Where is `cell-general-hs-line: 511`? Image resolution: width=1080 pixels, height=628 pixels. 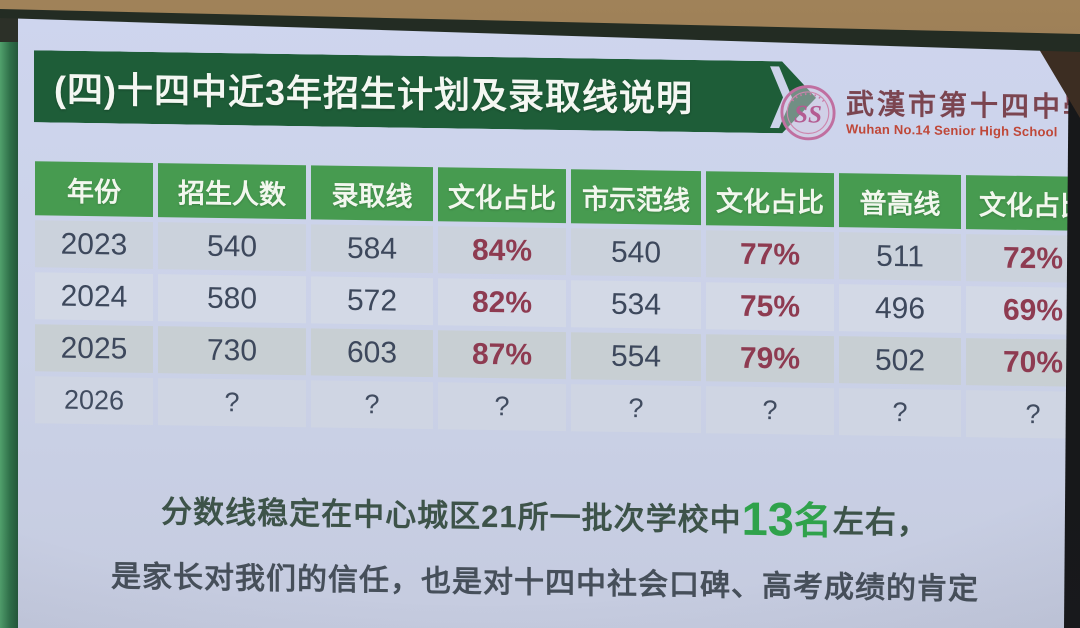 cell-general-hs-line: 511 is located at coordinates (900, 256).